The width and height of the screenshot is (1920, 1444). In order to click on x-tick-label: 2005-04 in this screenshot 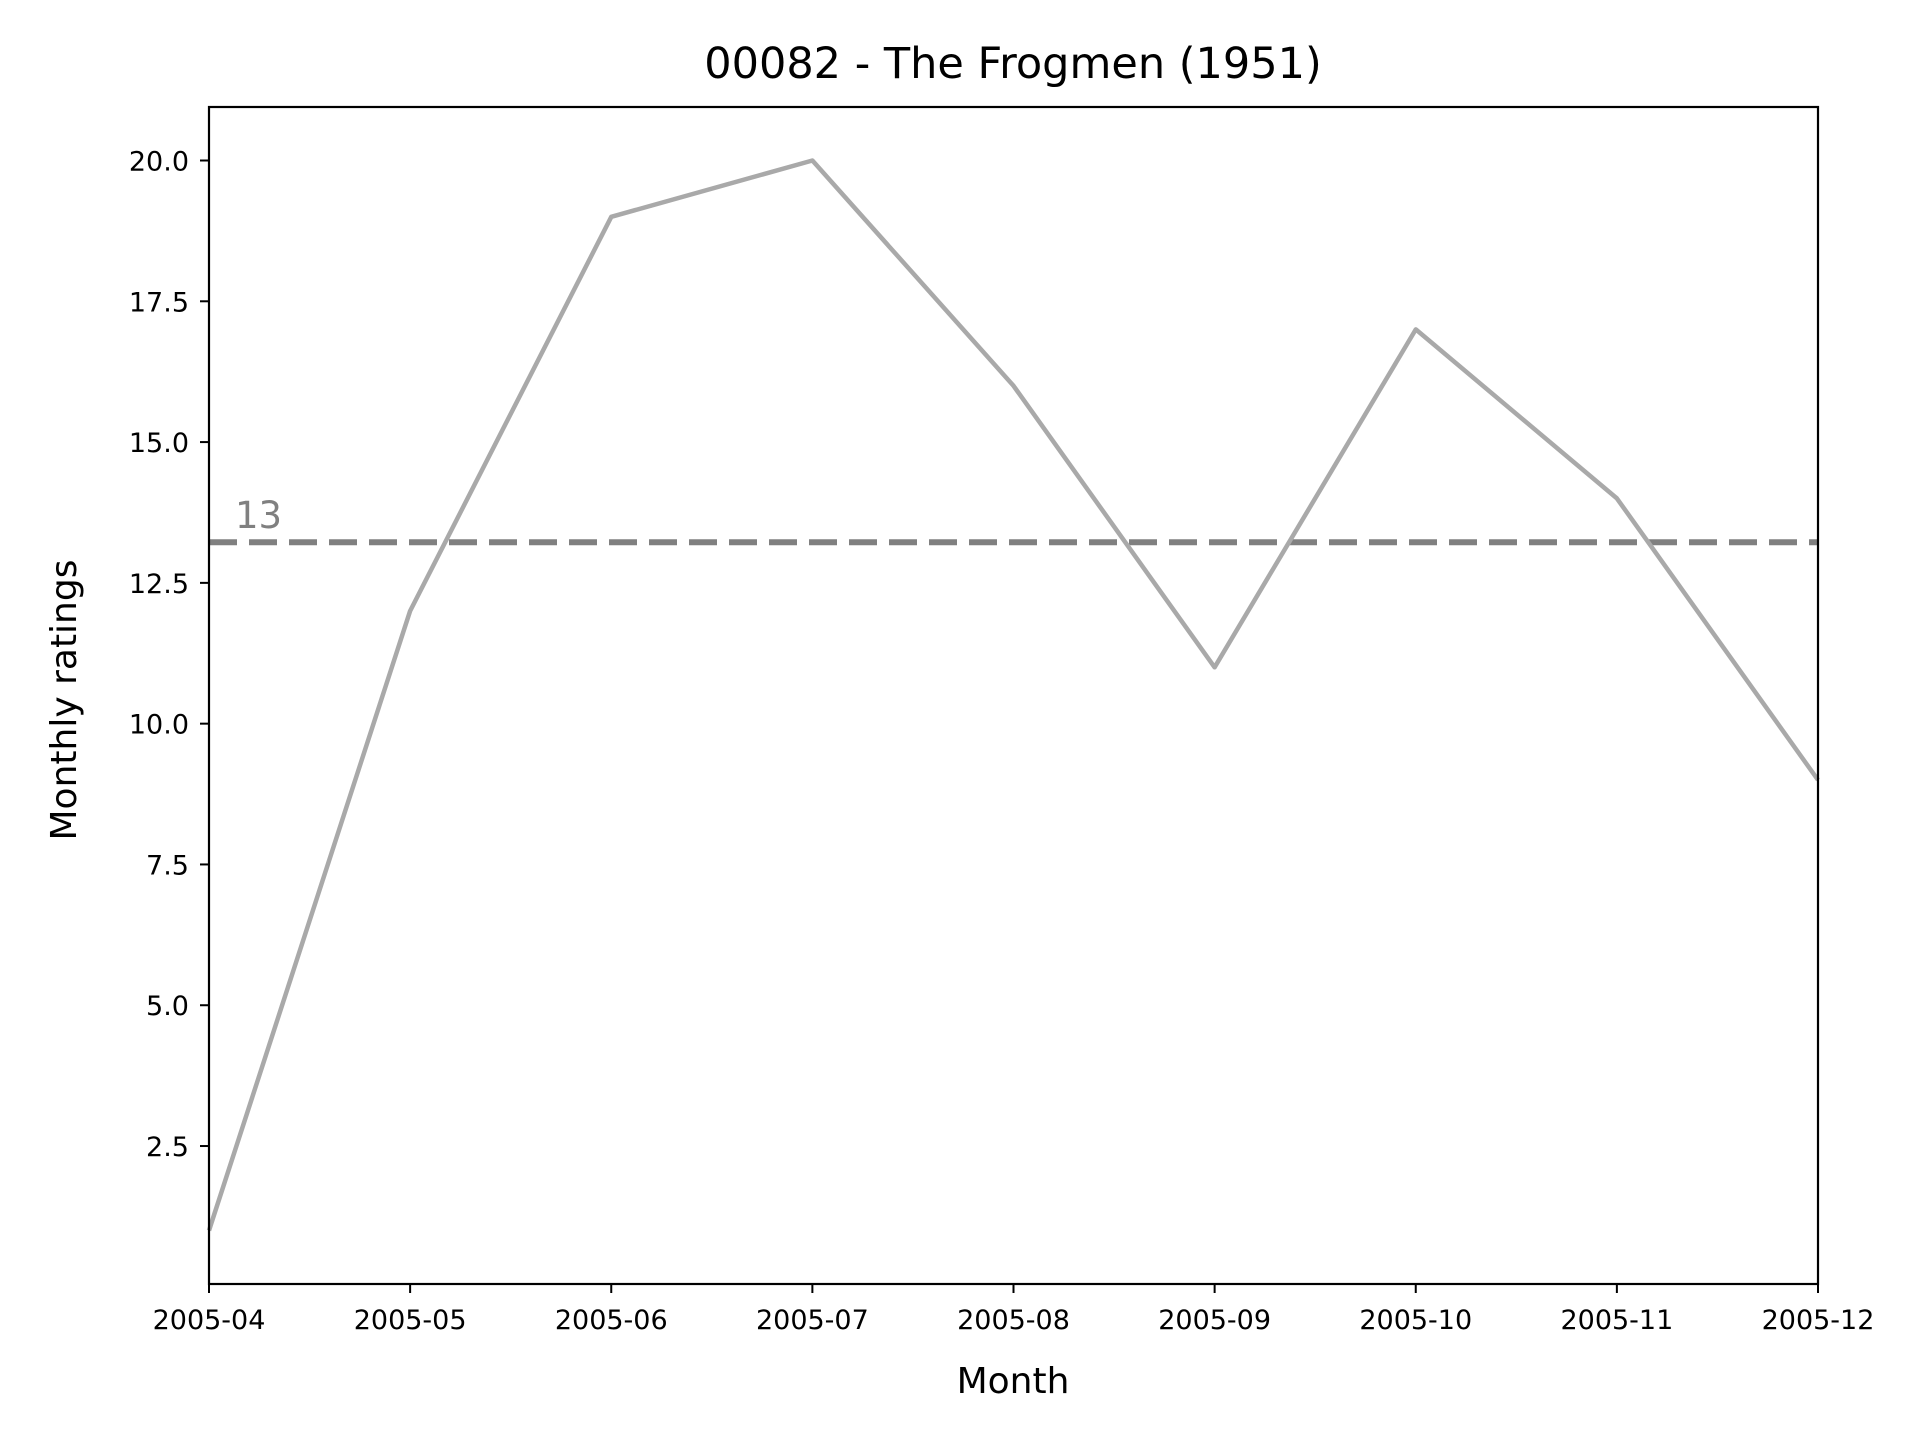, I will do `click(209, 1320)`.